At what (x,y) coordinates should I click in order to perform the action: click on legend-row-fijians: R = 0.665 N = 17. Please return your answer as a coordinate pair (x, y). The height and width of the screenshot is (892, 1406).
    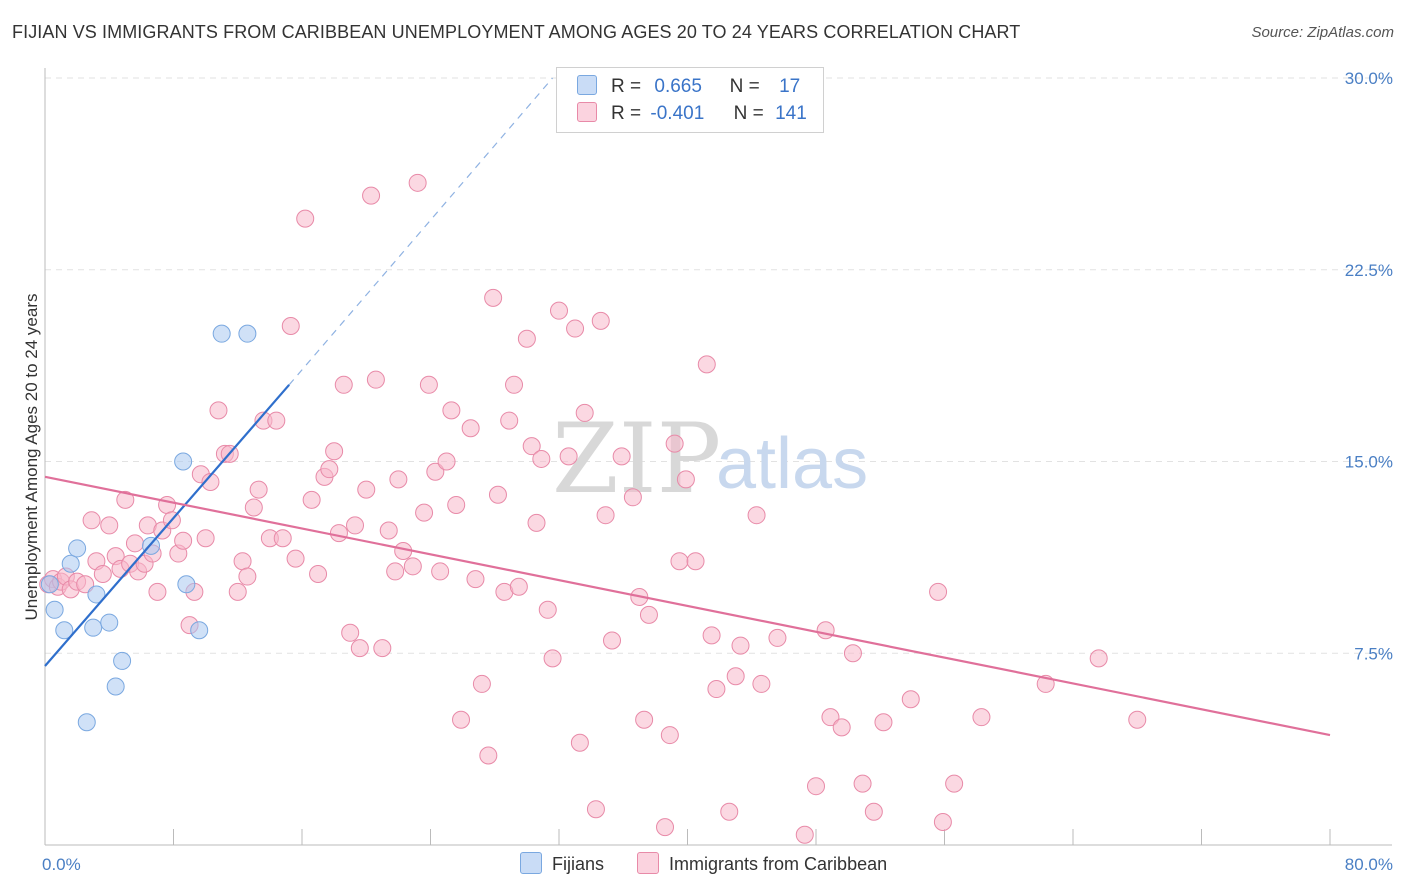
    Looking at the image, I should click on (688, 87).